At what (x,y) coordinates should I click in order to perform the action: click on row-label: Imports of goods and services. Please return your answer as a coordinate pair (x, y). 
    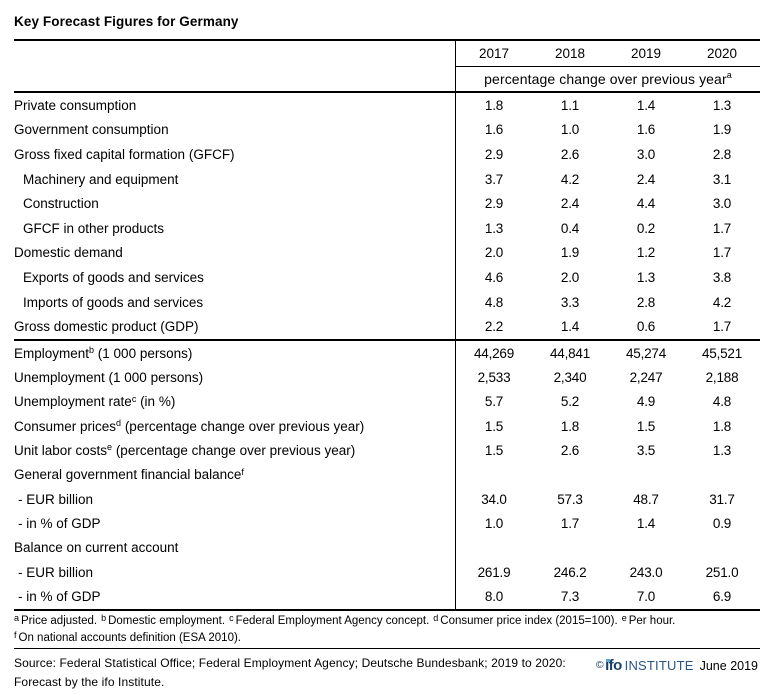
    Looking at the image, I should click on (234, 302).